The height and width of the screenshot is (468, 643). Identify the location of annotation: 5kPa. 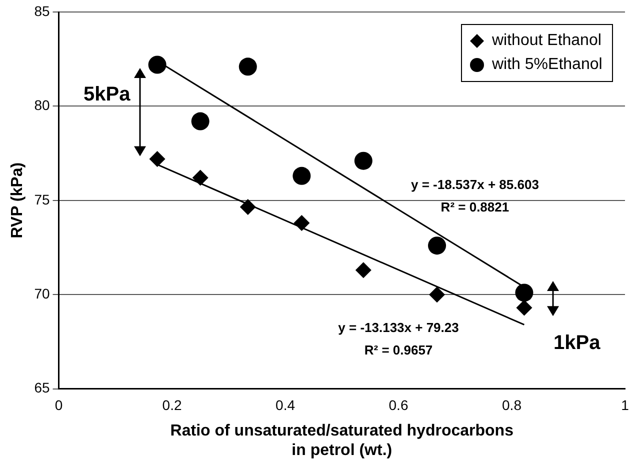
(108, 94).